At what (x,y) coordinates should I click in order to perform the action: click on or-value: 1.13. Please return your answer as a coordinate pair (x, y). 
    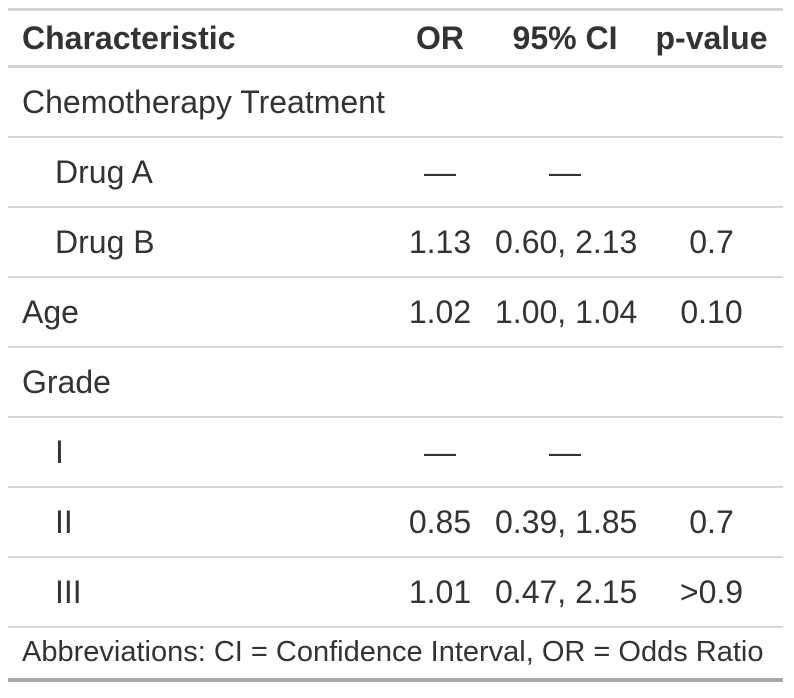
    Looking at the image, I should click on (440, 242).